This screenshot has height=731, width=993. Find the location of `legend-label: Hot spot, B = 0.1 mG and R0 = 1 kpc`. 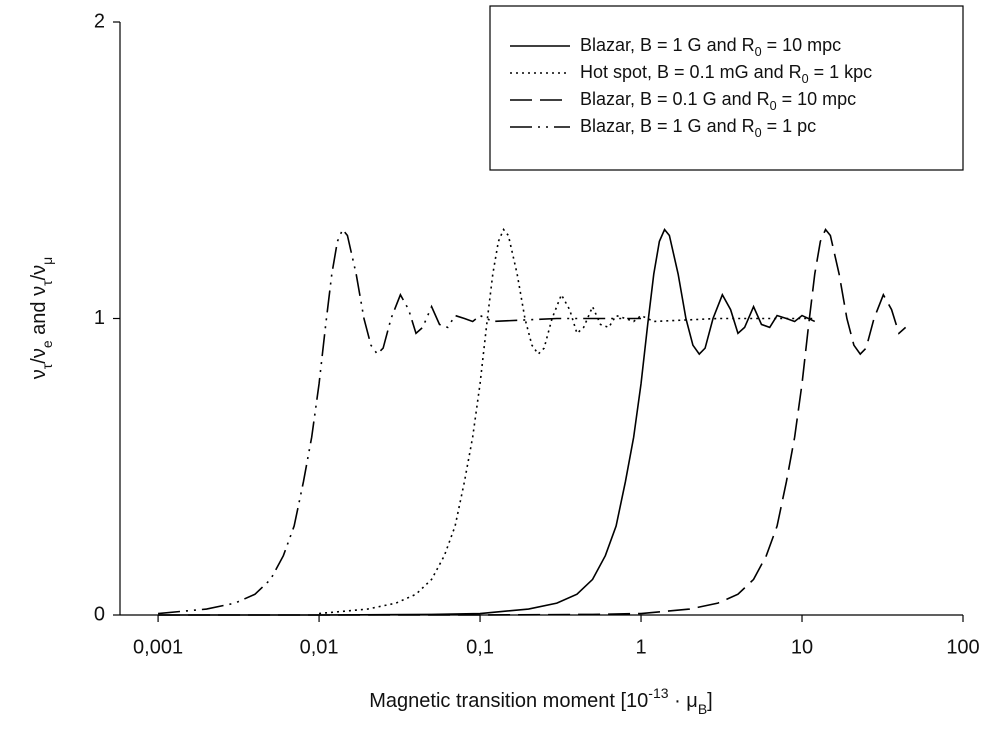

legend-label: Hot spot, B = 0.1 mG and R0 = 1 kpc is located at coordinates (726, 74).